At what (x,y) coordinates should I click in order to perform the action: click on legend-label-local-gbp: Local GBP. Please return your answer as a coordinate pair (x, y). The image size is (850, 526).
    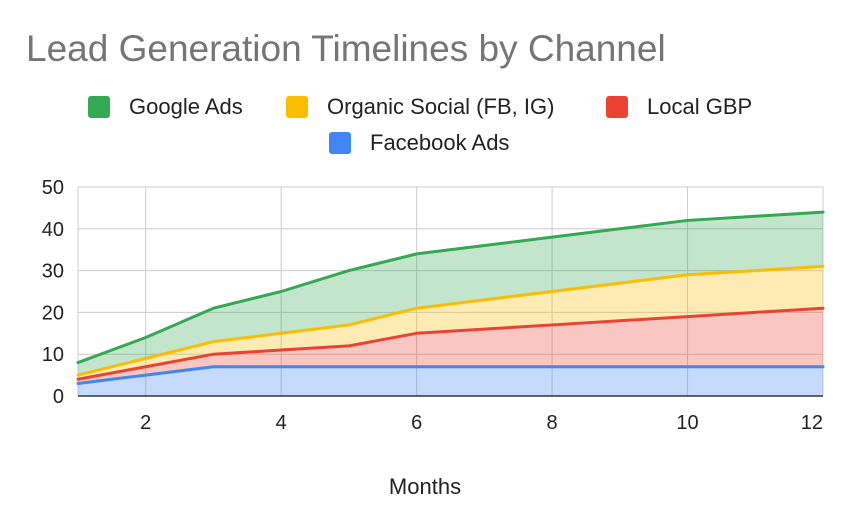
    Looking at the image, I should click on (700, 106).